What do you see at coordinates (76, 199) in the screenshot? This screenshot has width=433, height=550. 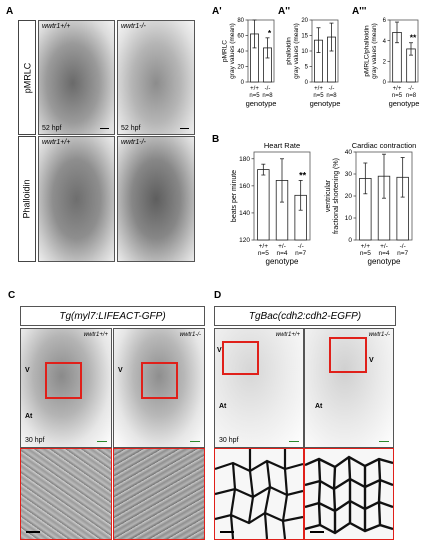 I see `micrograph-phalloidin-wt: wwtr1+/+` at bounding box center [76, 199].